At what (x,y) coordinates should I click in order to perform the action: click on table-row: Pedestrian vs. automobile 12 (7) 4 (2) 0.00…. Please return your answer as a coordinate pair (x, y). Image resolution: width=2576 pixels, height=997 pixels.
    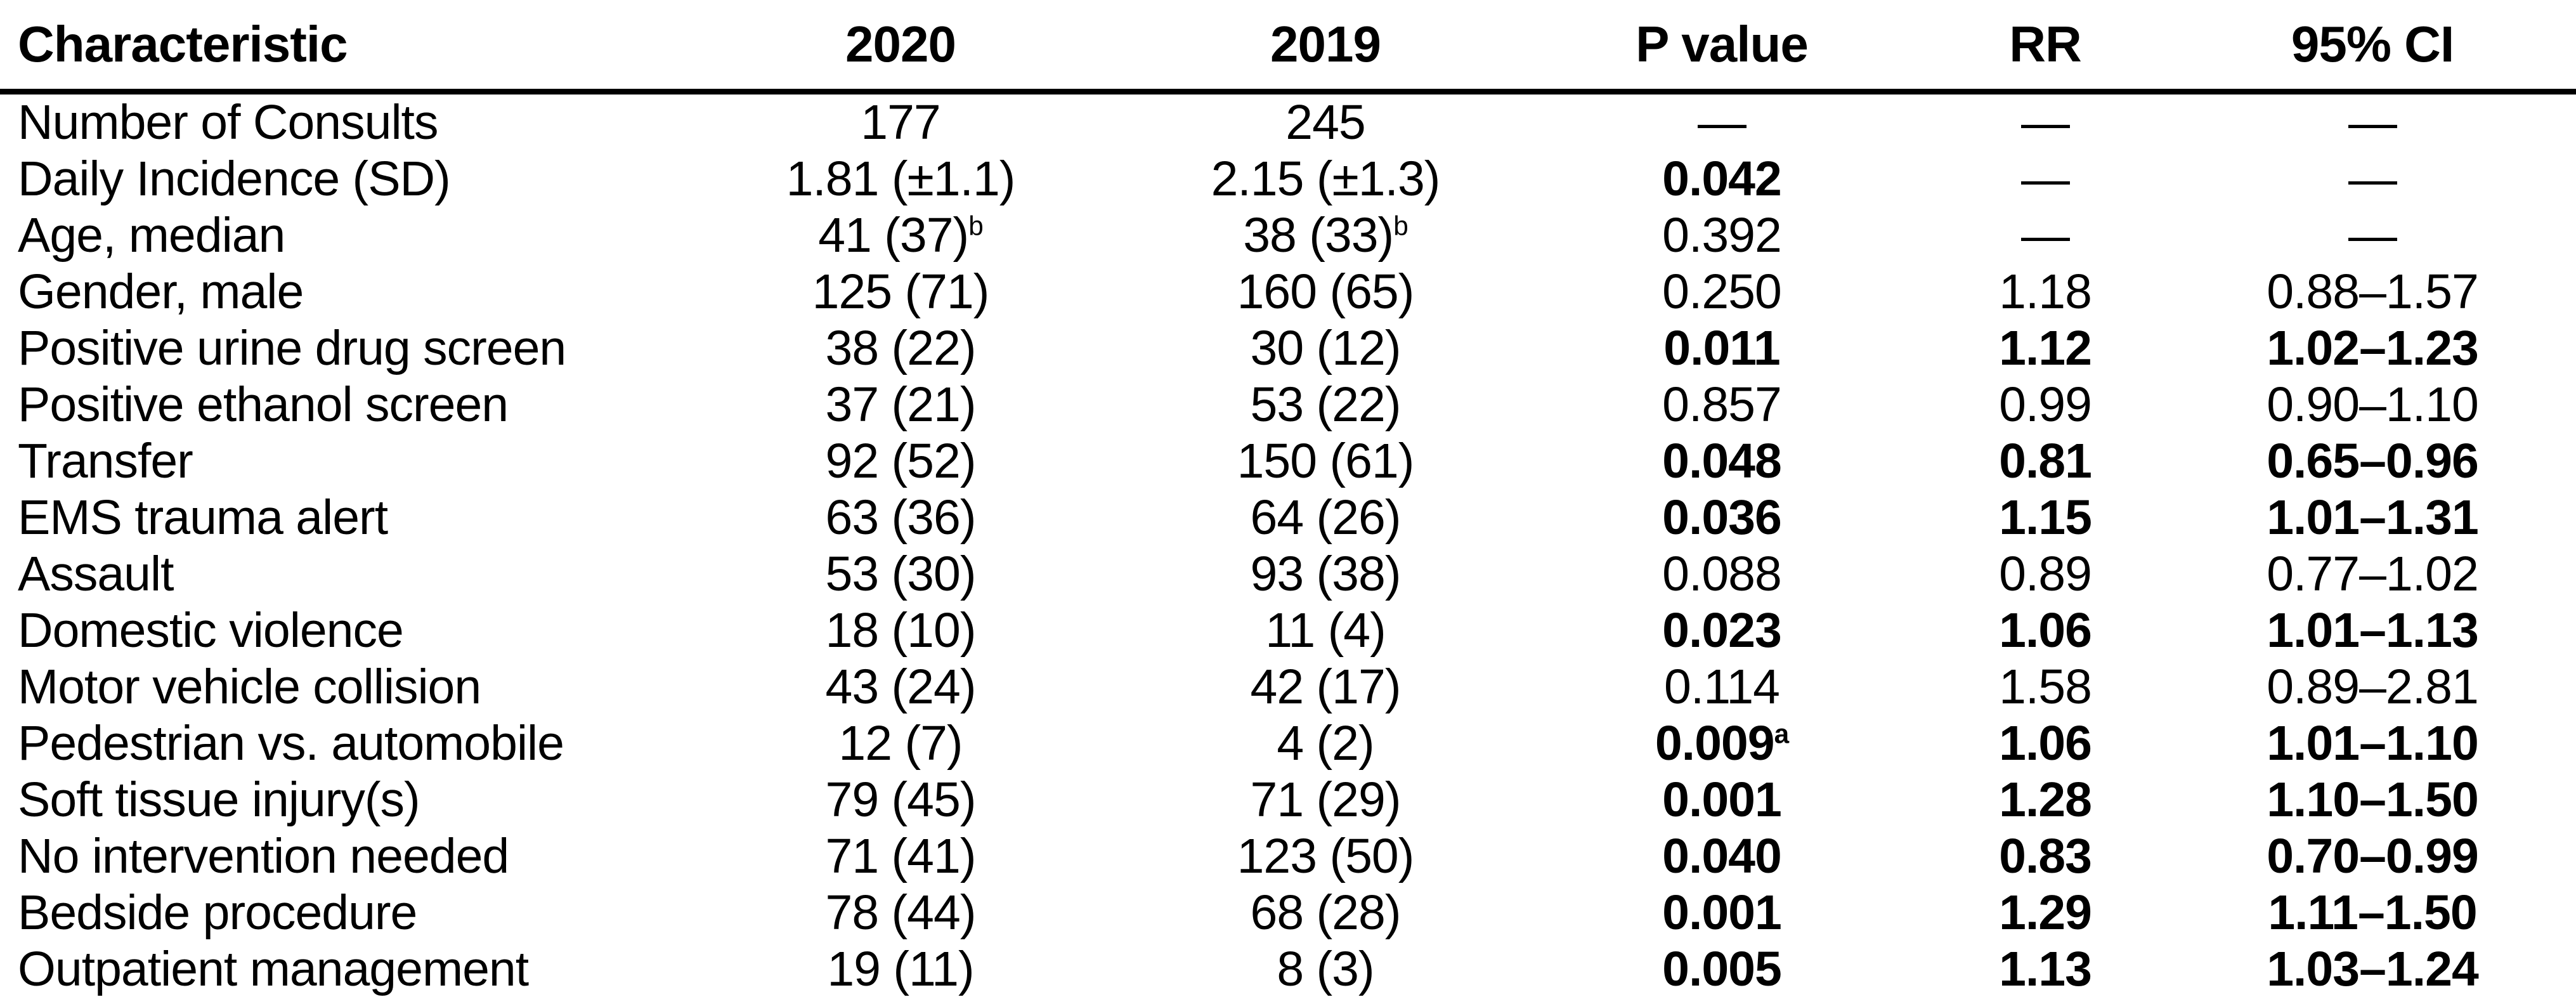
    Looking at the image, I should click on (1288, 743).